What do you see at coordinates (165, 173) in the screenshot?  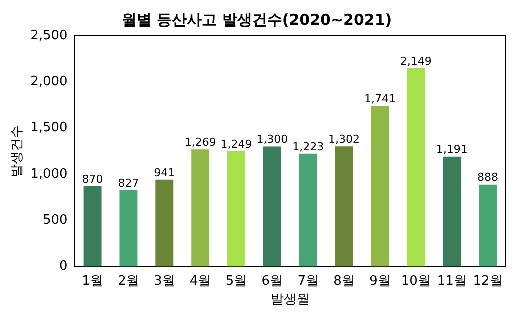 I see `data-label: 941` at bounding box center [165, 173].